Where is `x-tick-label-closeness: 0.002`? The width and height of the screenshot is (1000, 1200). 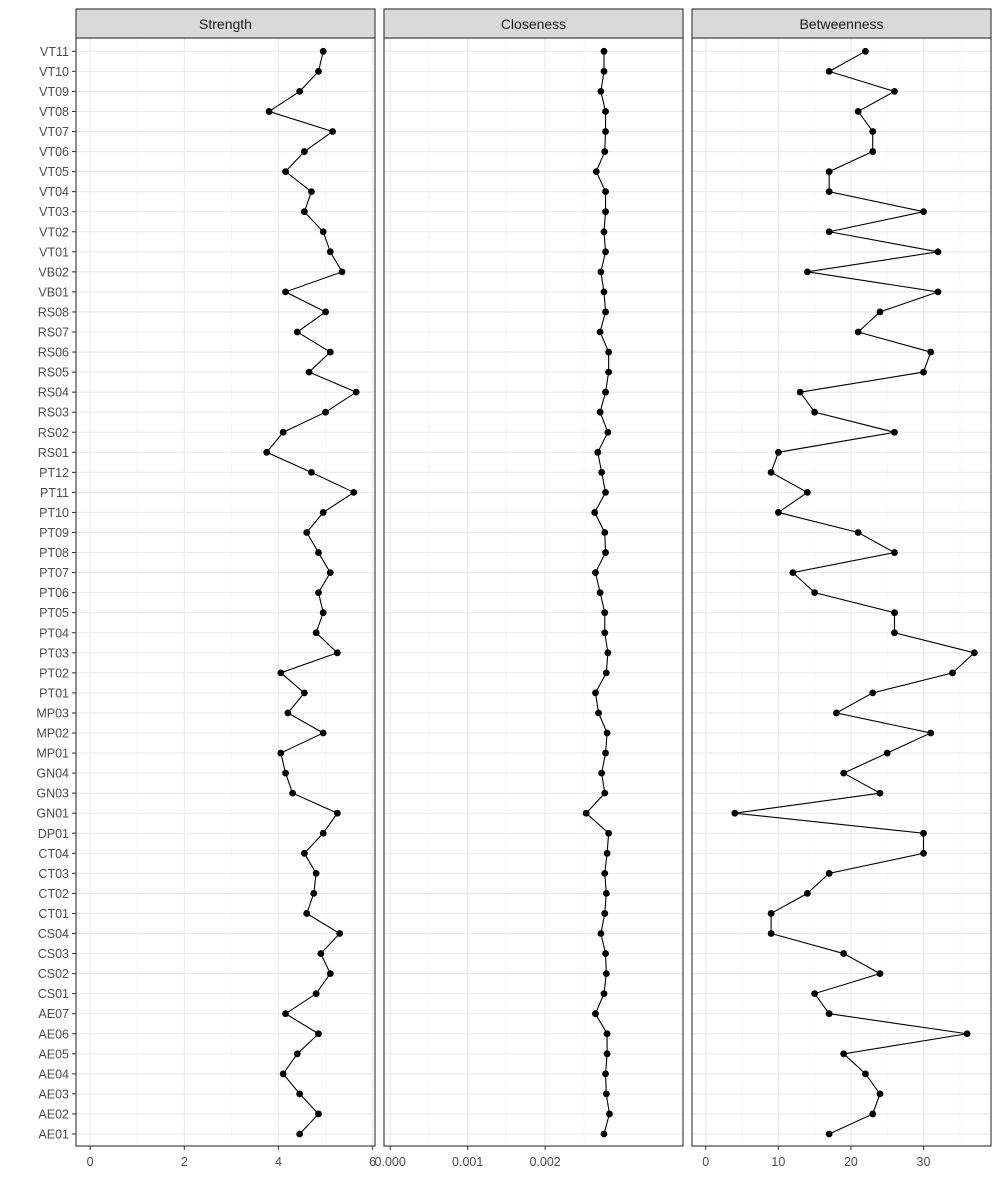
x-tick-label-closeness: 0.002 is located at coordinates (544, 1162).